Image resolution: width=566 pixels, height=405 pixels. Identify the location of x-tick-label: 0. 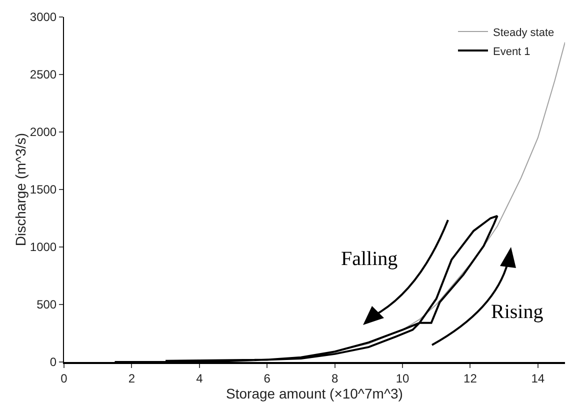
(64, 378).